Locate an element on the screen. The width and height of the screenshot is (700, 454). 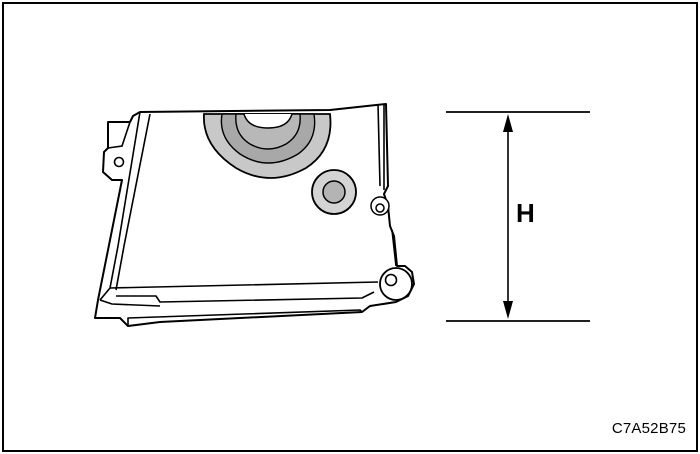
dimension-label-h: H is located at coordinates (525, 213).